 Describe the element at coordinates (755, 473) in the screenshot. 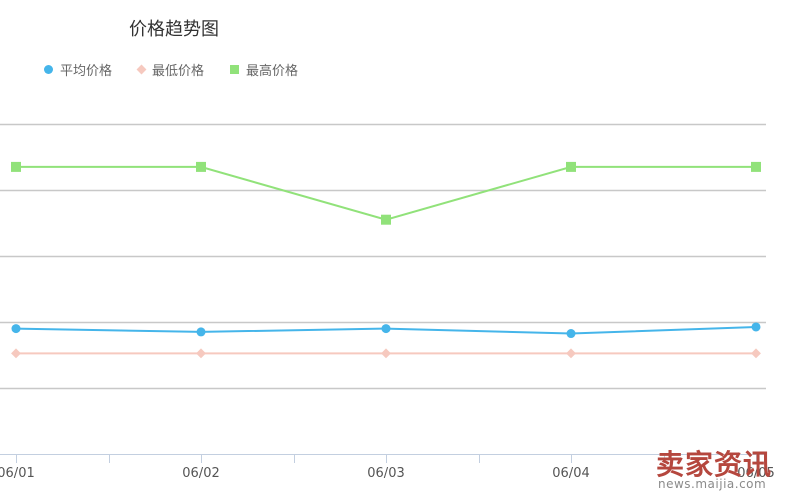

I see `x-tick-label: 06/05` at that location.